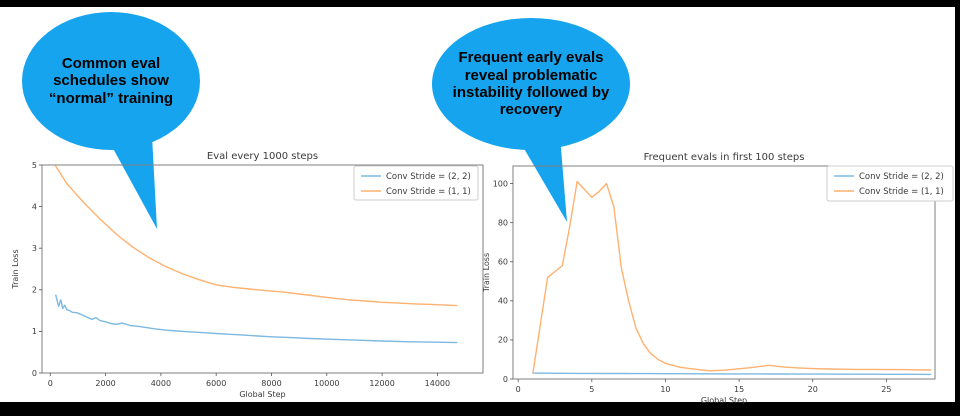 This screenshot has height=416, width=960. What do you see at coordinates (381, 383) in the screenshot?
I see `x-tick-label: 12000` at bounding box center [381, 383].